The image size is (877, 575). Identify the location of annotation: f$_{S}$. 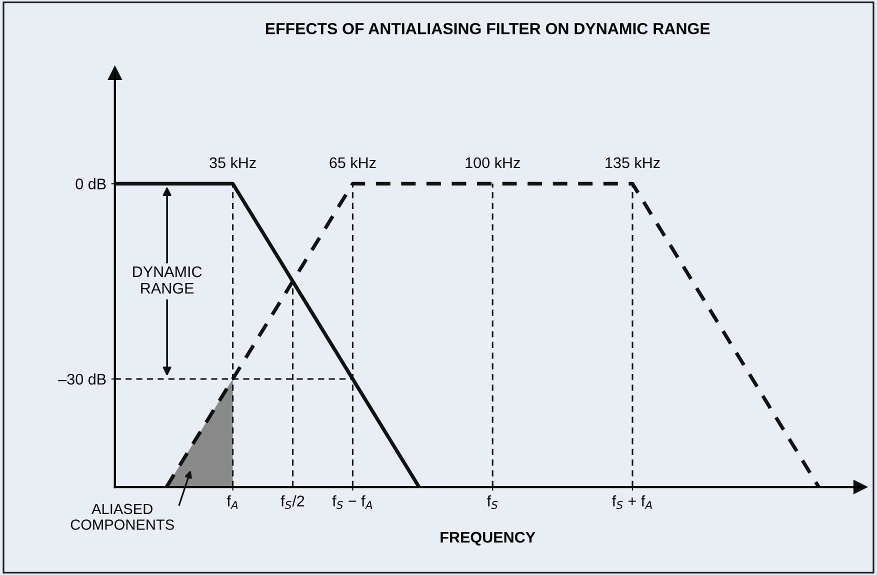
(492, 502).